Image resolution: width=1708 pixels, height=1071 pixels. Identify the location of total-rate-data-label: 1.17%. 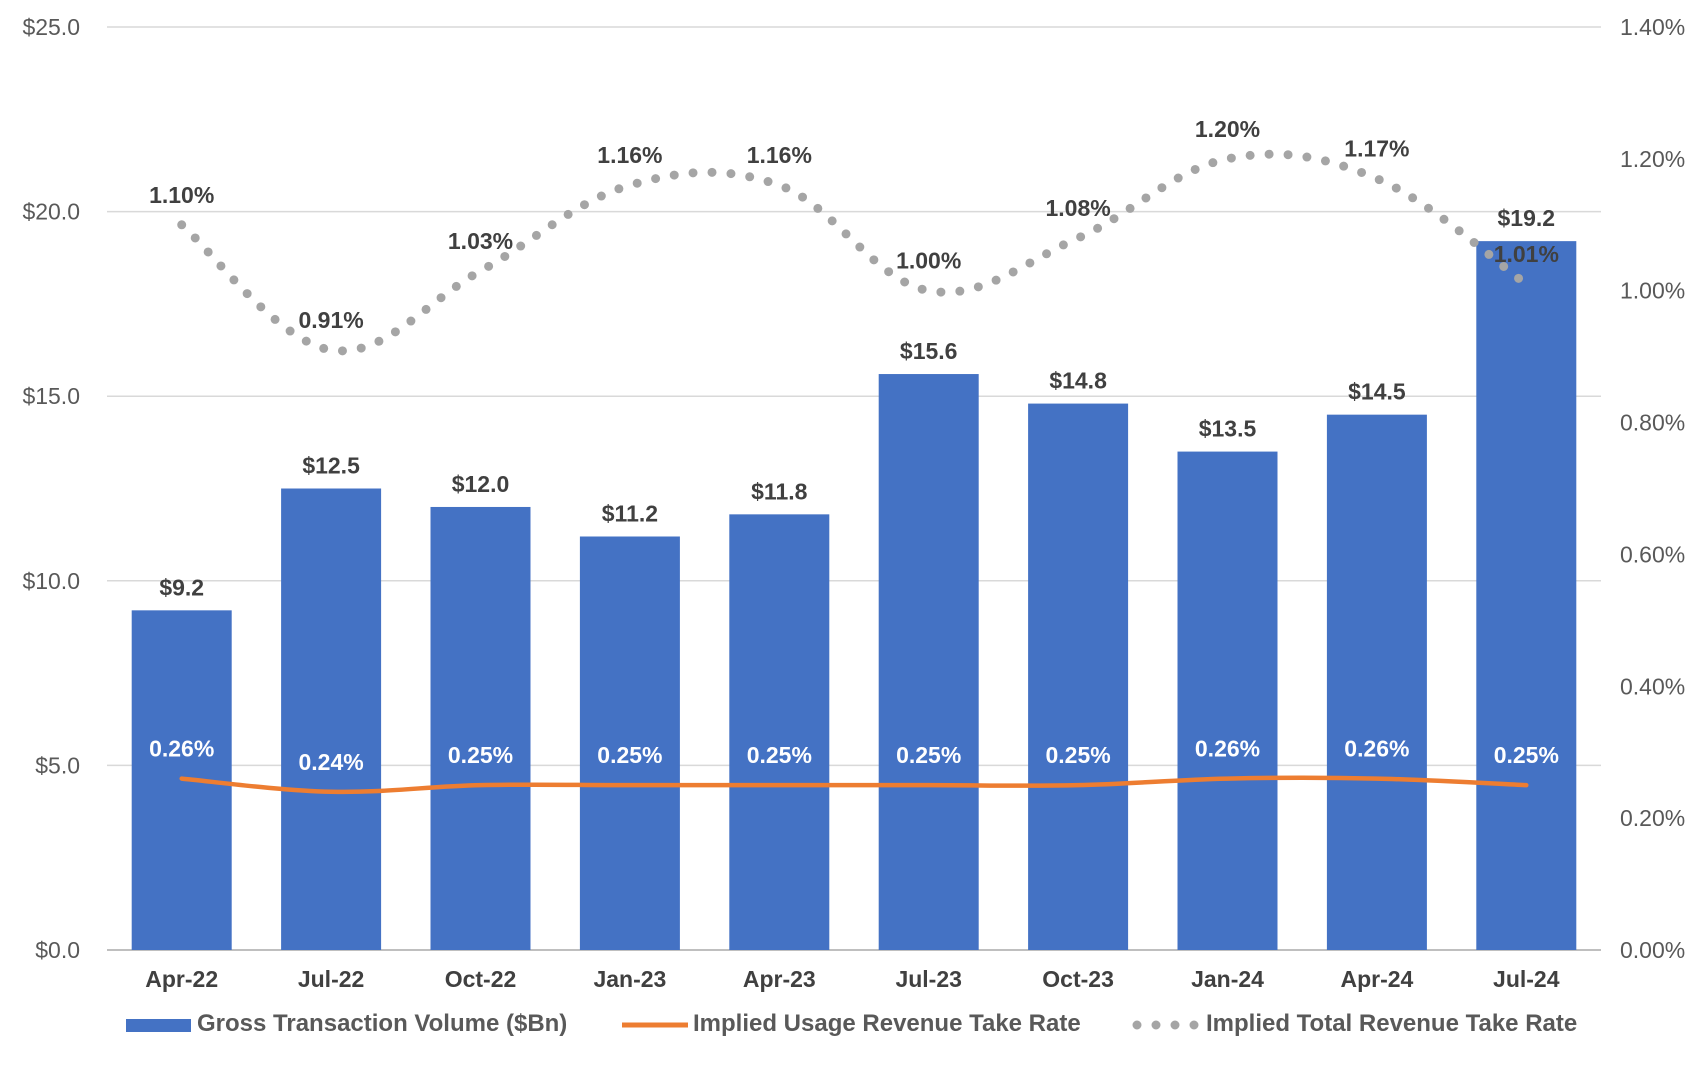
(1376, 149).